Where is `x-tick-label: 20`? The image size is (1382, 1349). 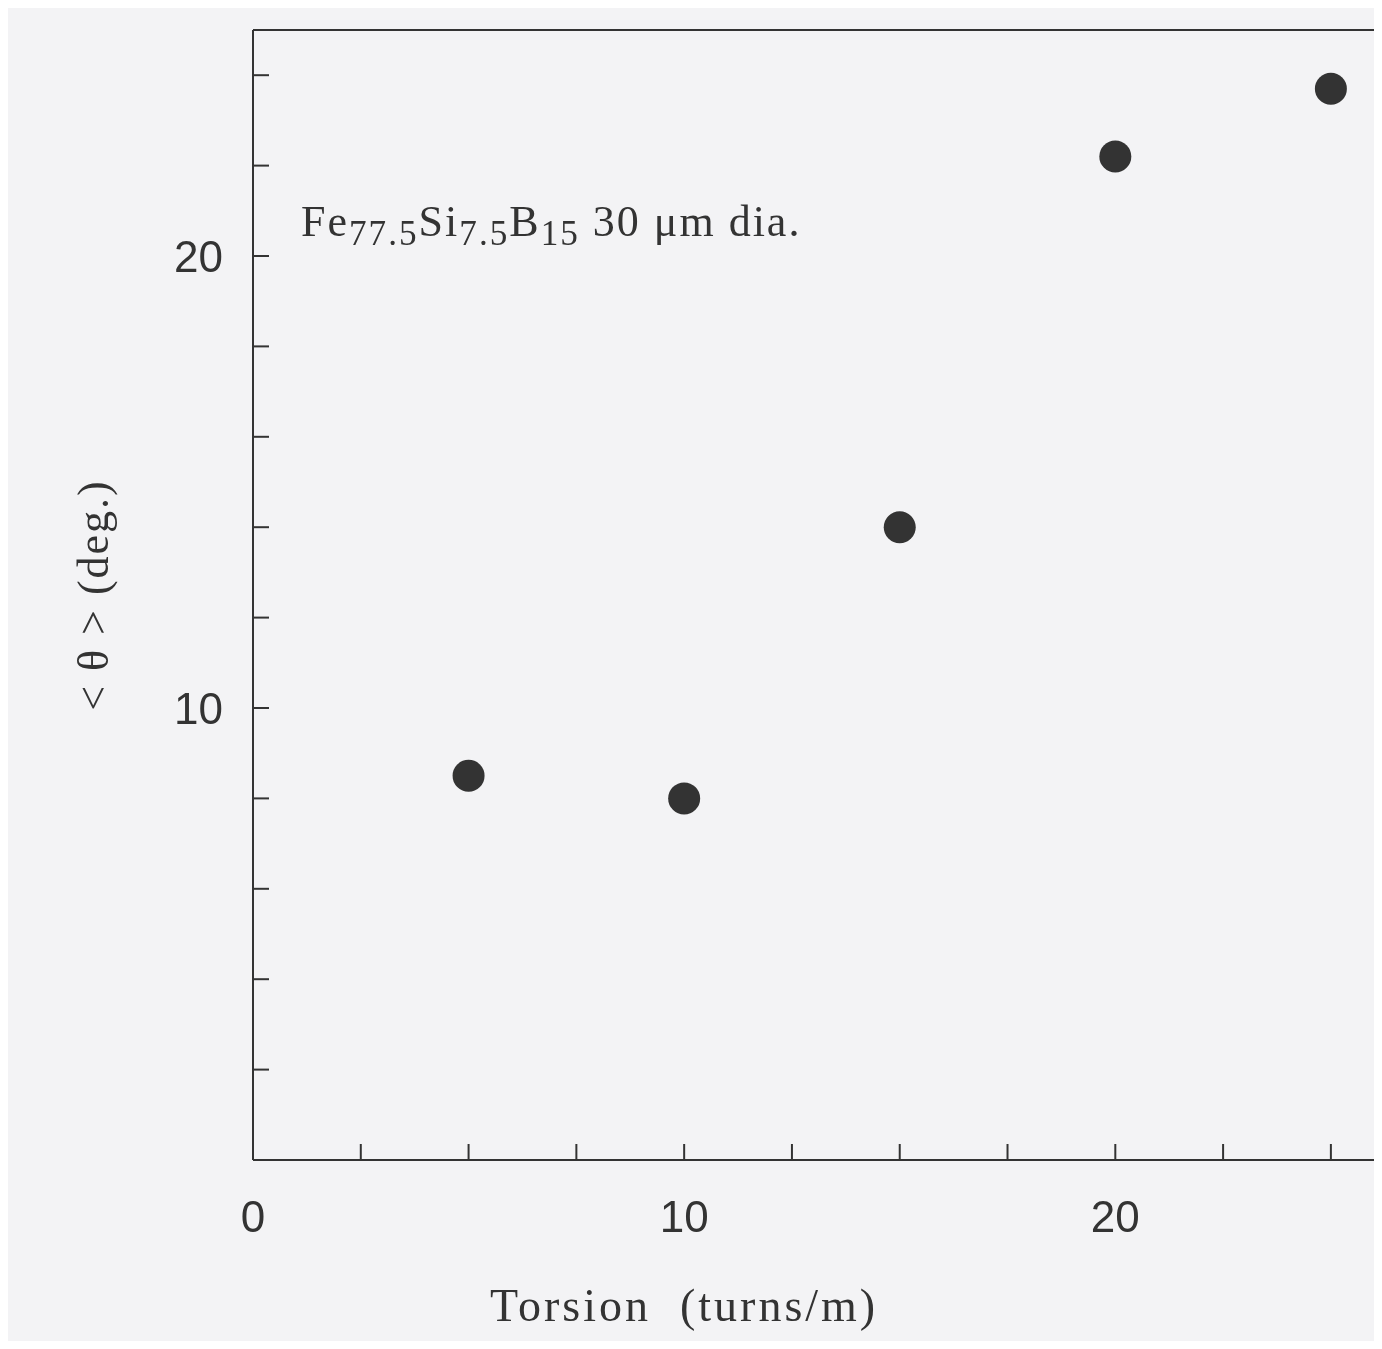 x-tick-label: 20 is located at coordinates (1115, 1216).